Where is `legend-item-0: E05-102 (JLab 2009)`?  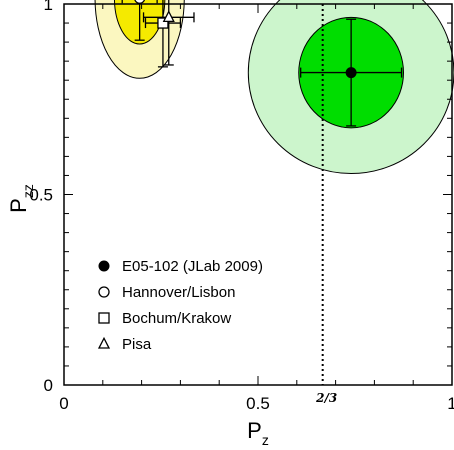 legend-item-0: E05-102 (JLab 2009) is located at coordinates (180, 266).